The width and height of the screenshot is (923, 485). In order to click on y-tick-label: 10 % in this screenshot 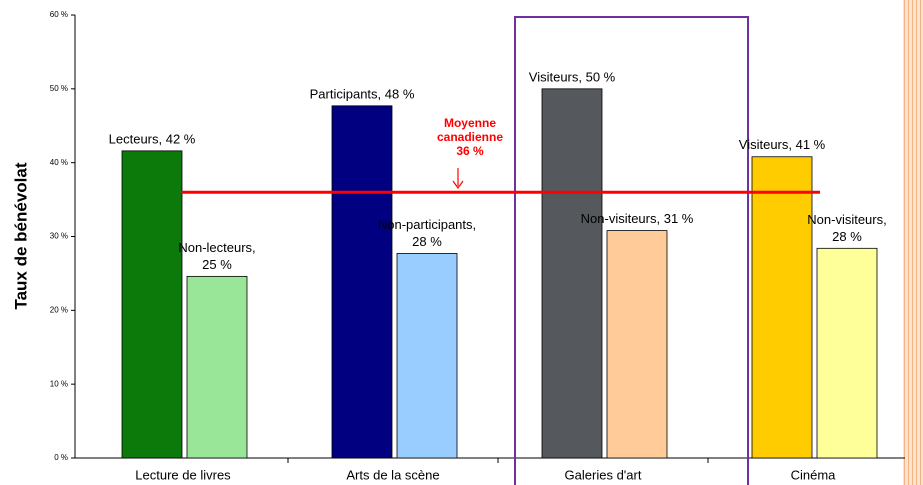, I will do `click(59, 383)`.